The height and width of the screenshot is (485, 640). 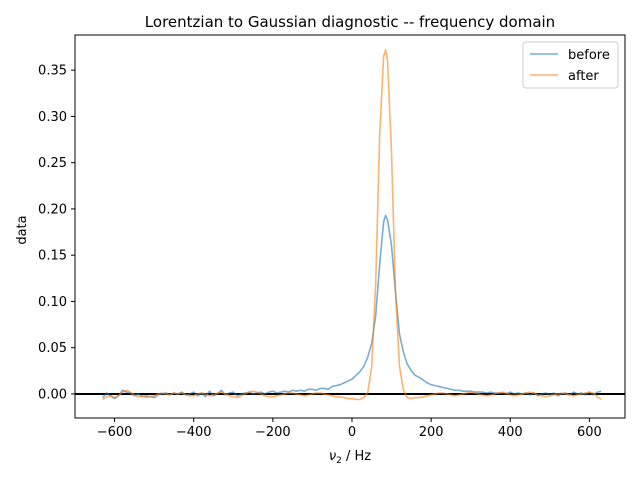 I want to click on legend: before after, so click(x=570, y=65).